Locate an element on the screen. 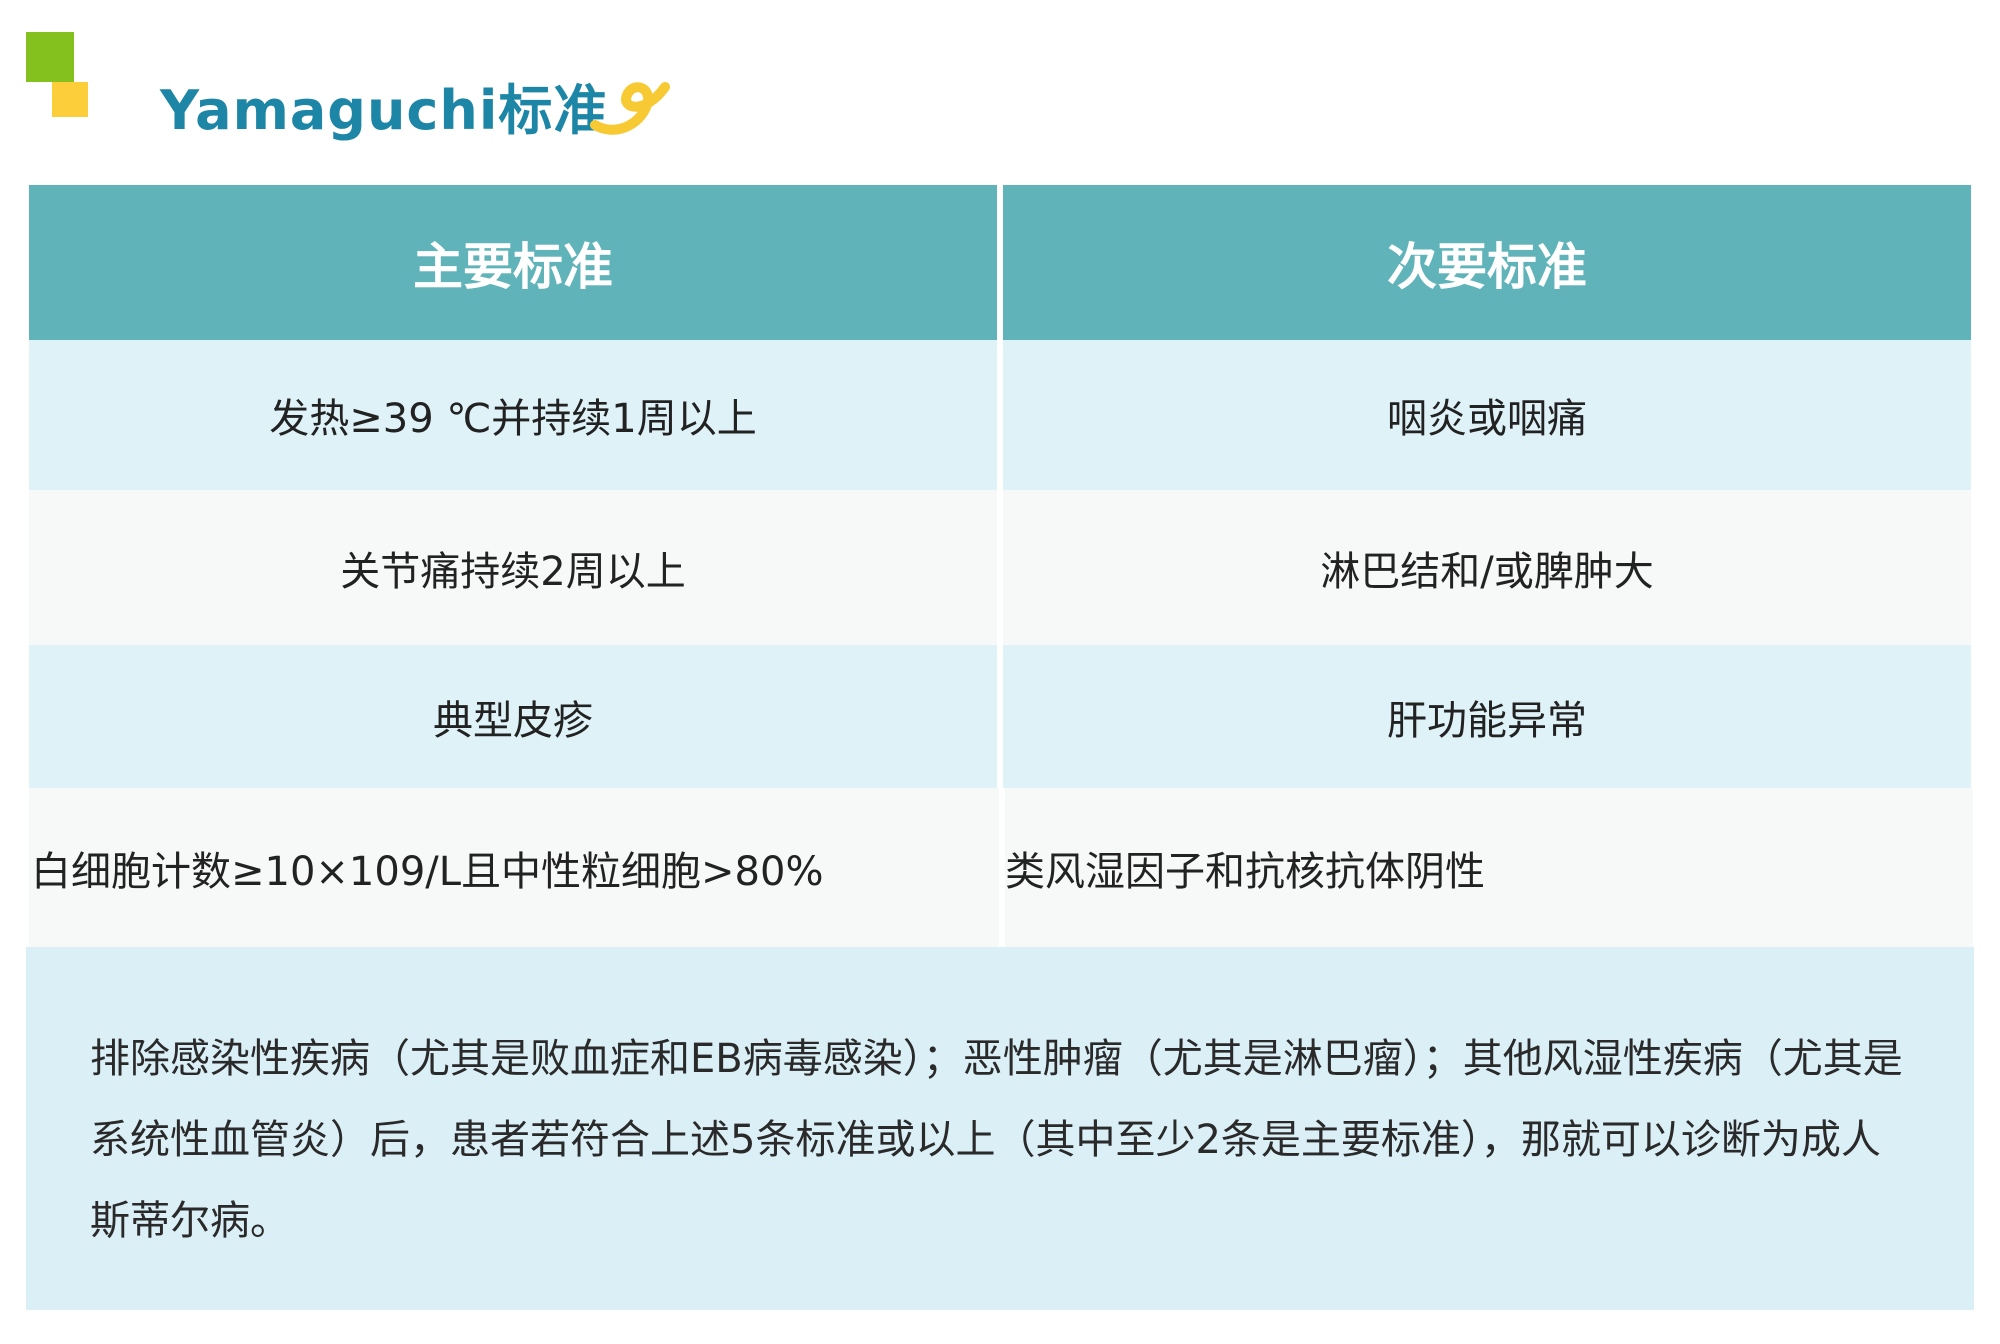 Image resolution: width=2000 pixels, height=1344 pixels. cell-minor: 类风湿因子和抗核抗体阴性 is located at coordinates (1489, 867).